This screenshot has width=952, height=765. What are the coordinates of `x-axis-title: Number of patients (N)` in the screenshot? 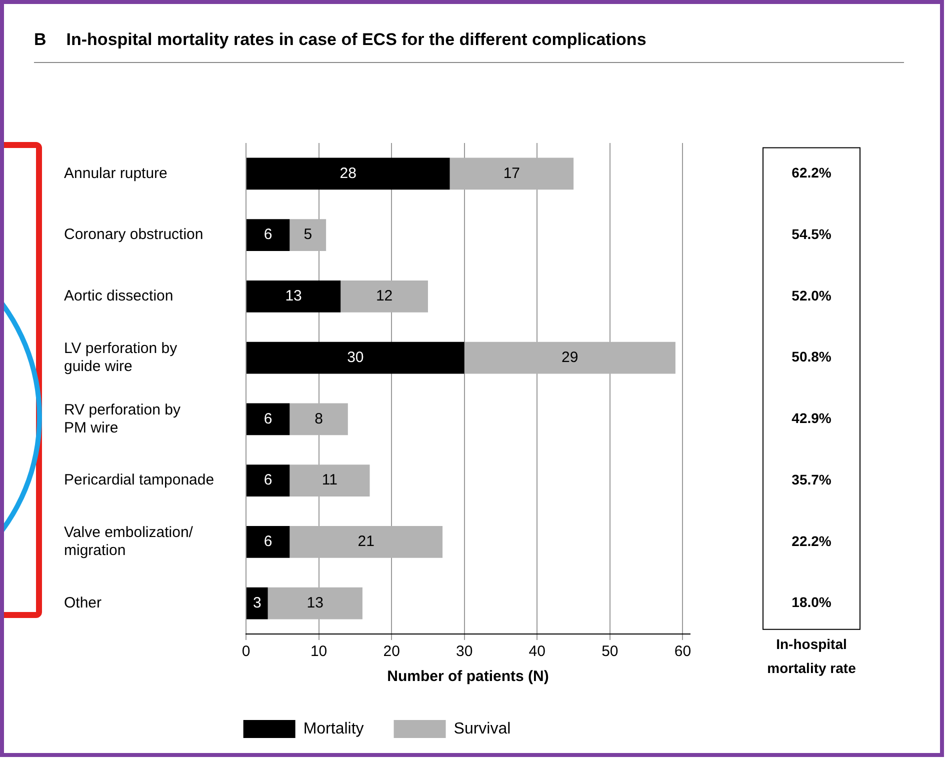 It's located at (468, 677).